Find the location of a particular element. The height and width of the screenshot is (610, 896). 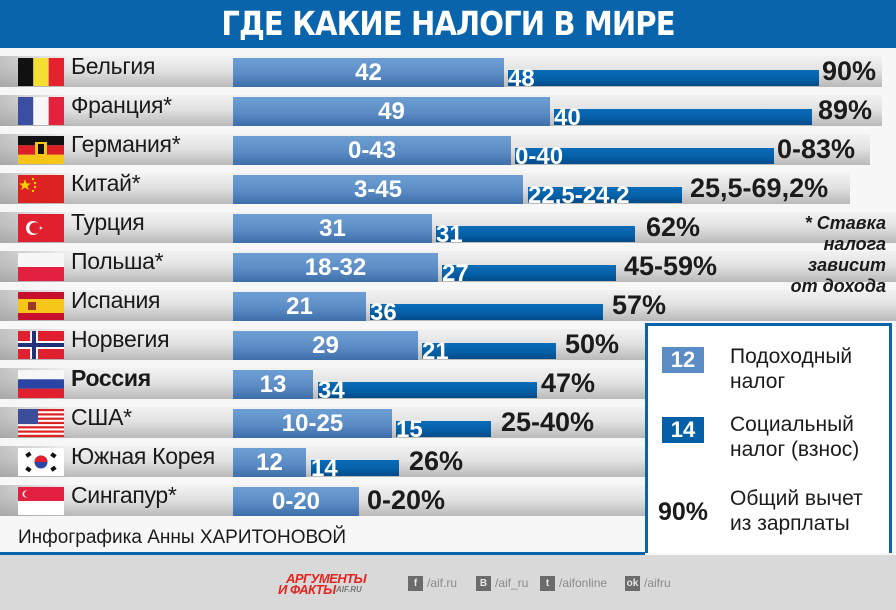

country-name: Россия is located at coordinates (111, 378).